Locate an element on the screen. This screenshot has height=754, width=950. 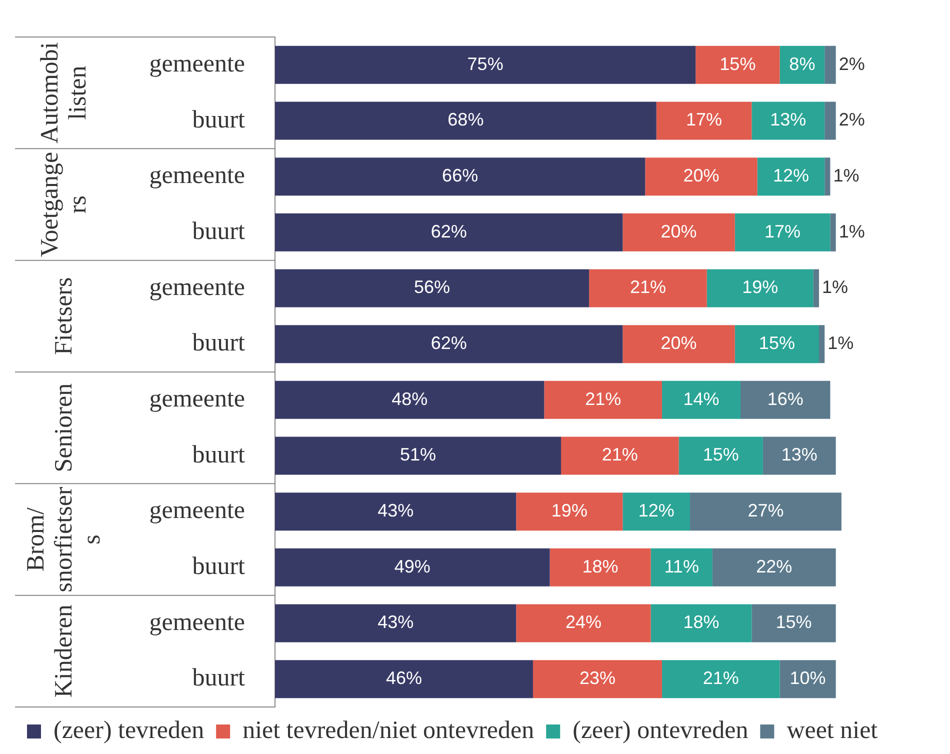
data-label: 23% is located at coordinates (597, 678).